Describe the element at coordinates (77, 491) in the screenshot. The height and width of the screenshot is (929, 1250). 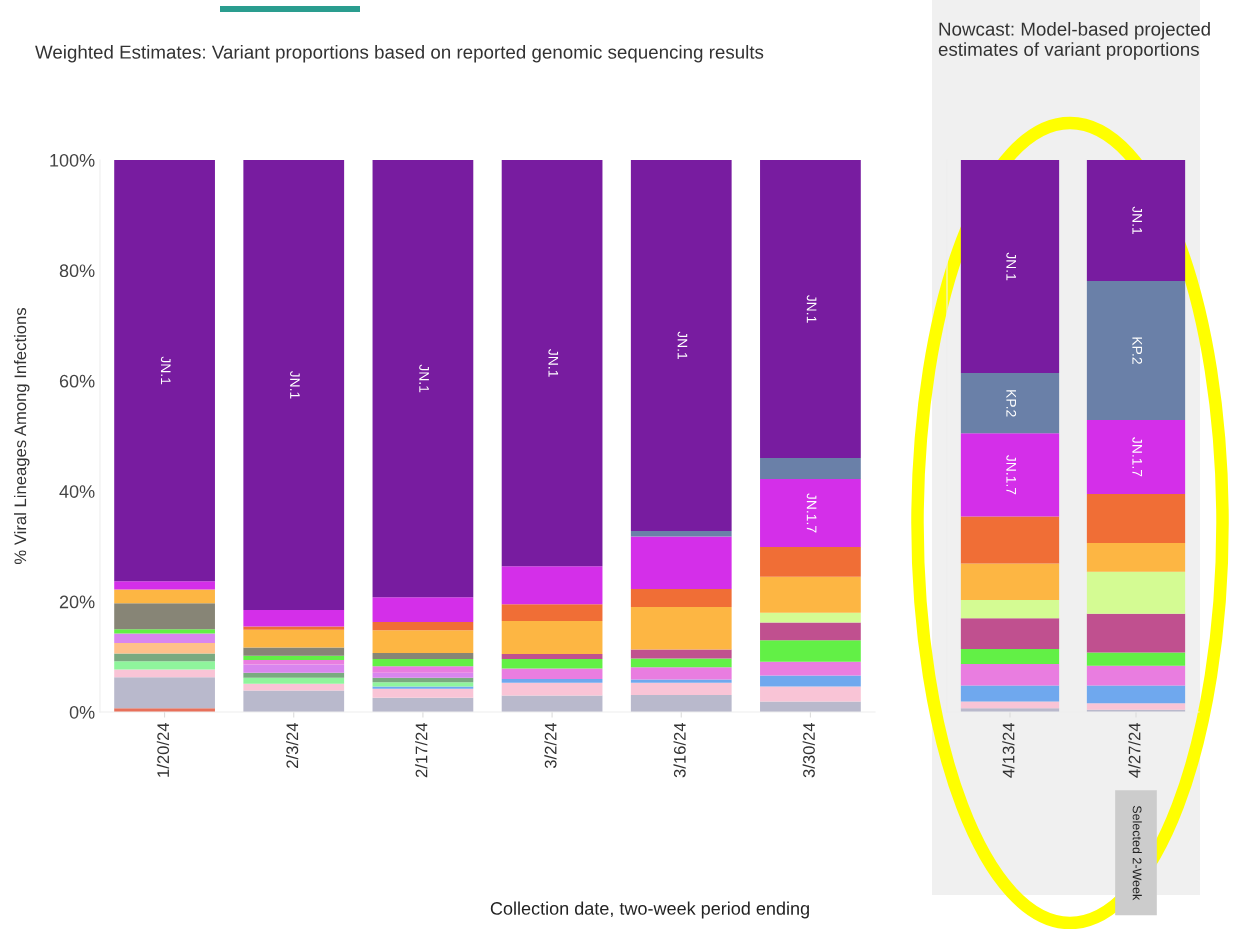
I see `y-tick-label: 40%` at that location.